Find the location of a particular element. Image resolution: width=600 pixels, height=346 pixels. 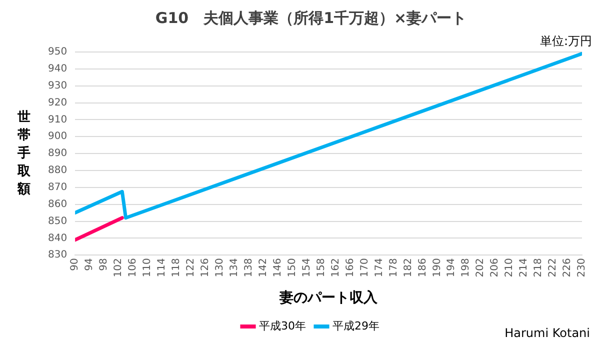

y-tick-label: 830 is located at coordinates (58, 255).